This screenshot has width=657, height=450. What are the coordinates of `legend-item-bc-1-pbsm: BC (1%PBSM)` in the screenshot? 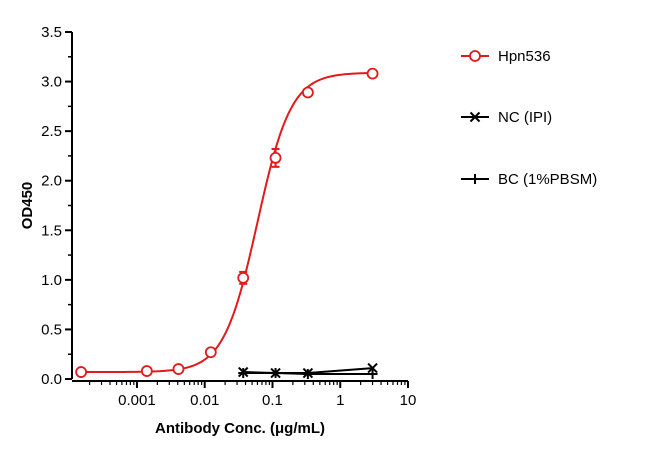 It's located at (529, 179).